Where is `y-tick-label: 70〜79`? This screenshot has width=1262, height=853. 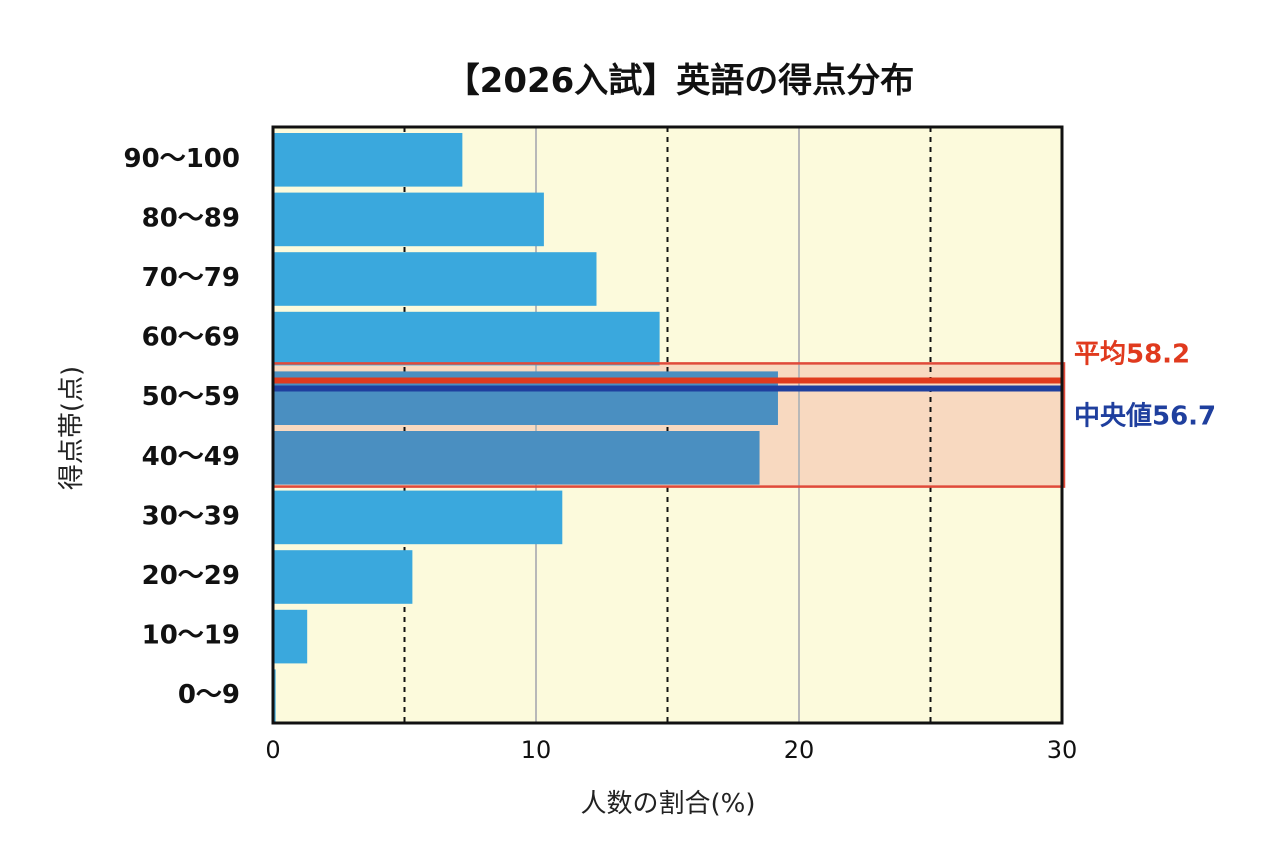 y-tick-label: 70〜79 is located at coordinates (191, 278).